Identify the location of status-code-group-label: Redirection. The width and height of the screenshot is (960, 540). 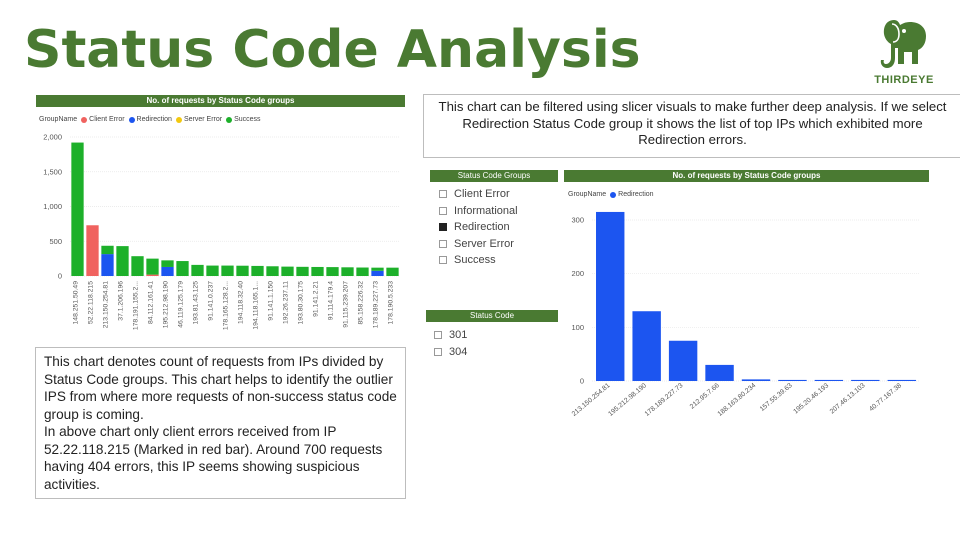
(482, 227).